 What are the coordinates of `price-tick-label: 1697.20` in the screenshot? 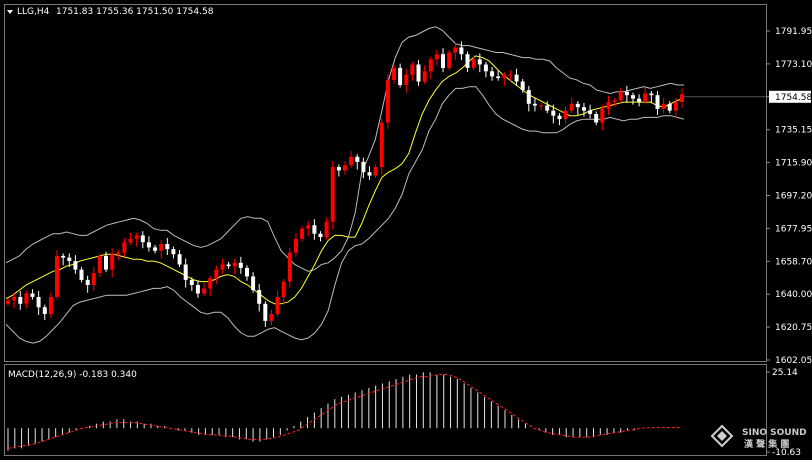 It's located at (793, 197).